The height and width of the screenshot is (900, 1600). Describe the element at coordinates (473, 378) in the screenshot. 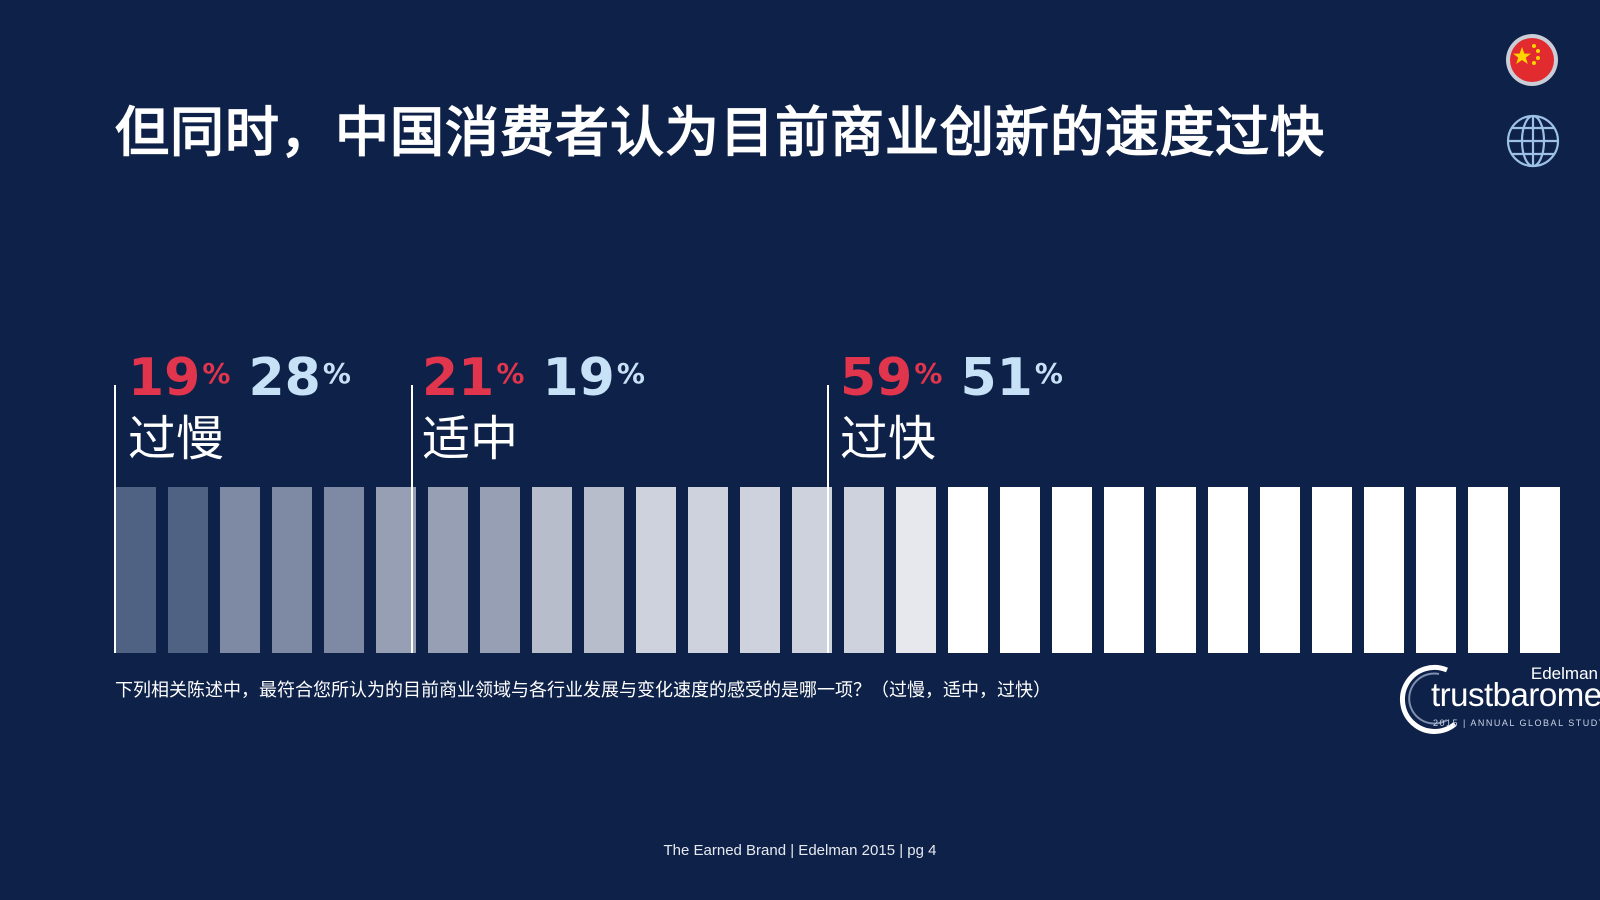

I see `china-value-moderate: 21%` at that location.